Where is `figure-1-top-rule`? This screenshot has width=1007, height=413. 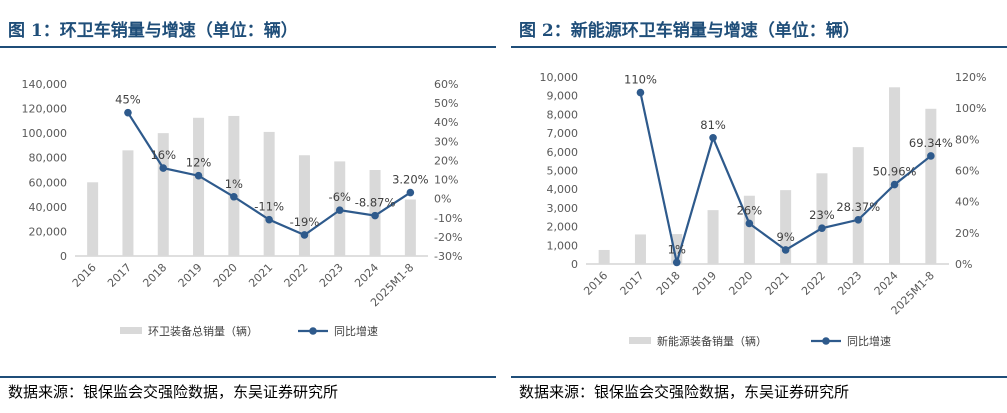 figure-1-top-rule is located at coordinates (248, 47).